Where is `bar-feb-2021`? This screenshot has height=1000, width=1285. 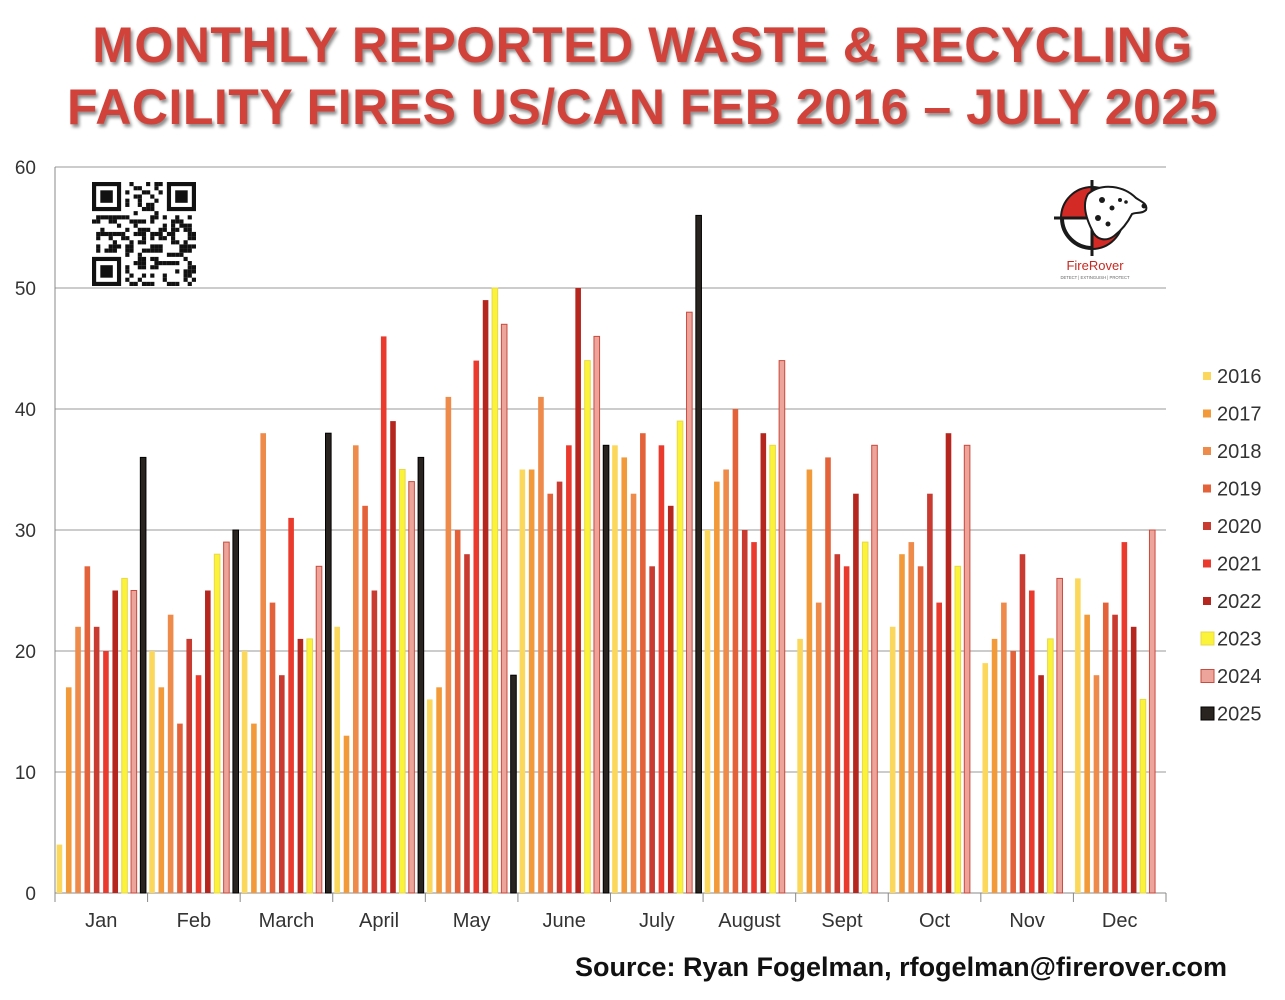 bar-feb-2021 is located at coordinates (198, 784).